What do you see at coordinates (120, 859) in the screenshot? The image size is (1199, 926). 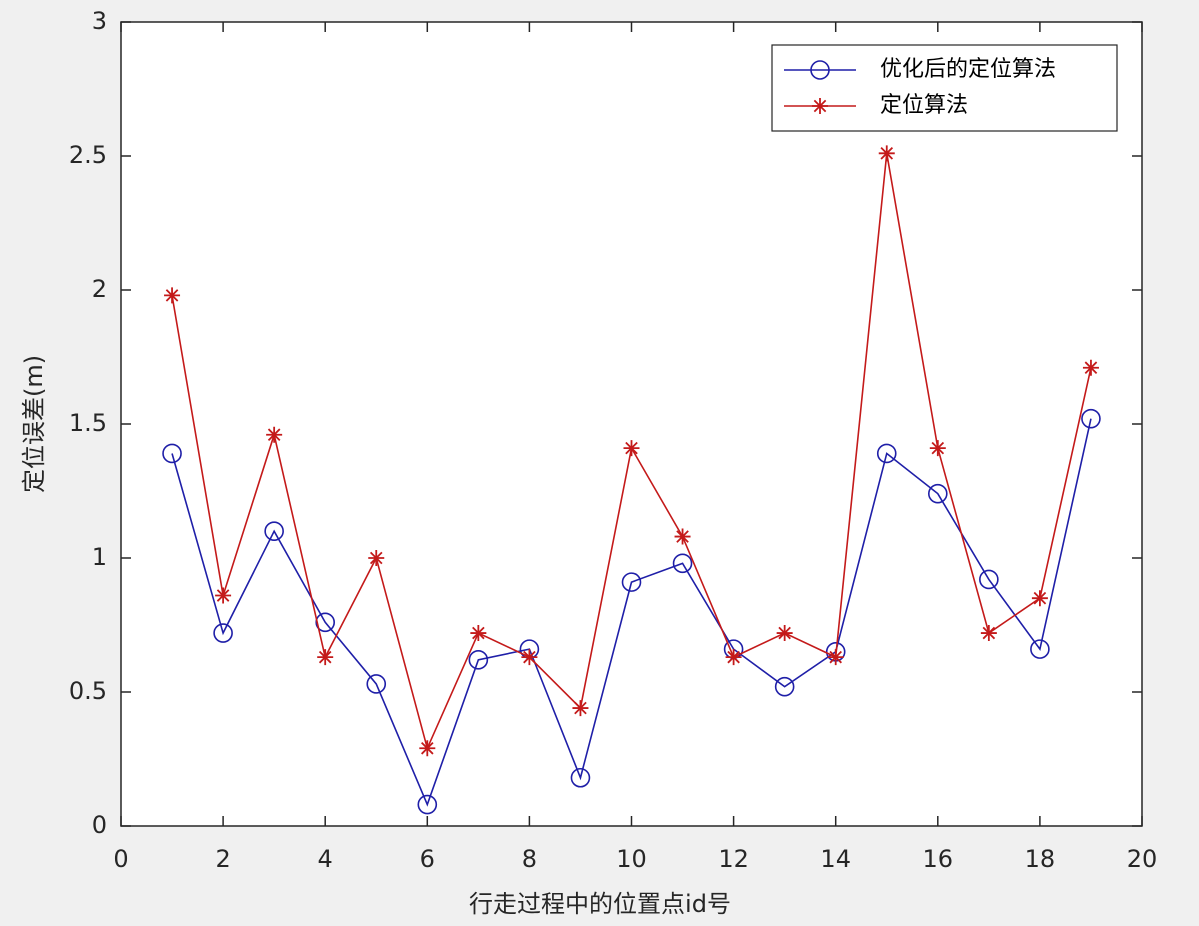 I see `x-tick-label: 0` at bounding box center [120, 859].